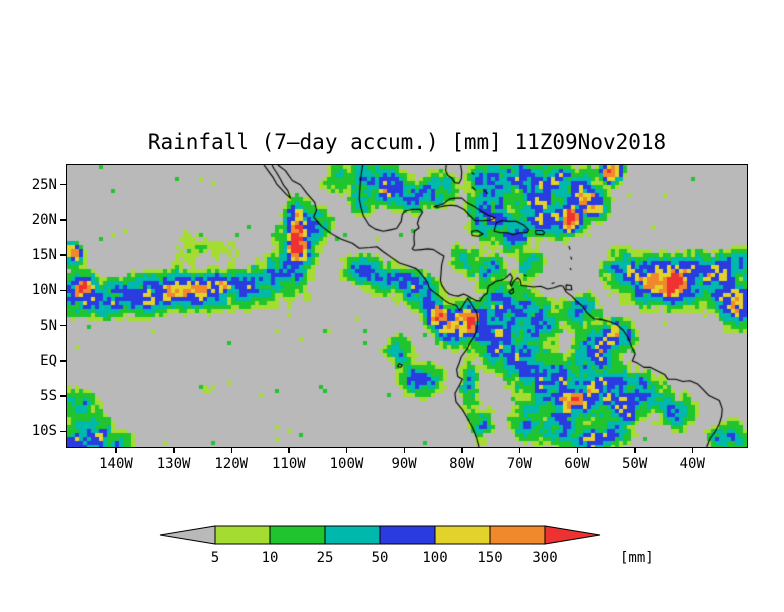  What do you see at coordinates (116, 464) in the screenshot?
I see `lon-tick-label: 140W` at bounding box center [116, 464].